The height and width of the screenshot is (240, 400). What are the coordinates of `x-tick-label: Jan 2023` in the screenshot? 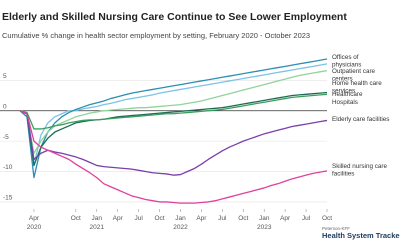 It's located at (264, 223).